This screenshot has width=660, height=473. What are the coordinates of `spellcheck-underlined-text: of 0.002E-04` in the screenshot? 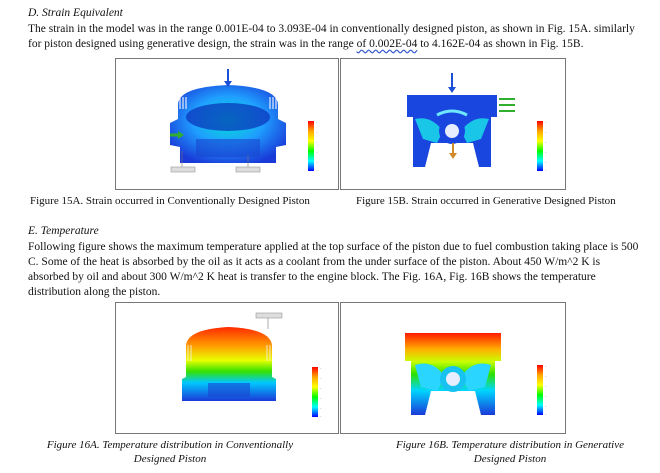 It's located at (387, 44).